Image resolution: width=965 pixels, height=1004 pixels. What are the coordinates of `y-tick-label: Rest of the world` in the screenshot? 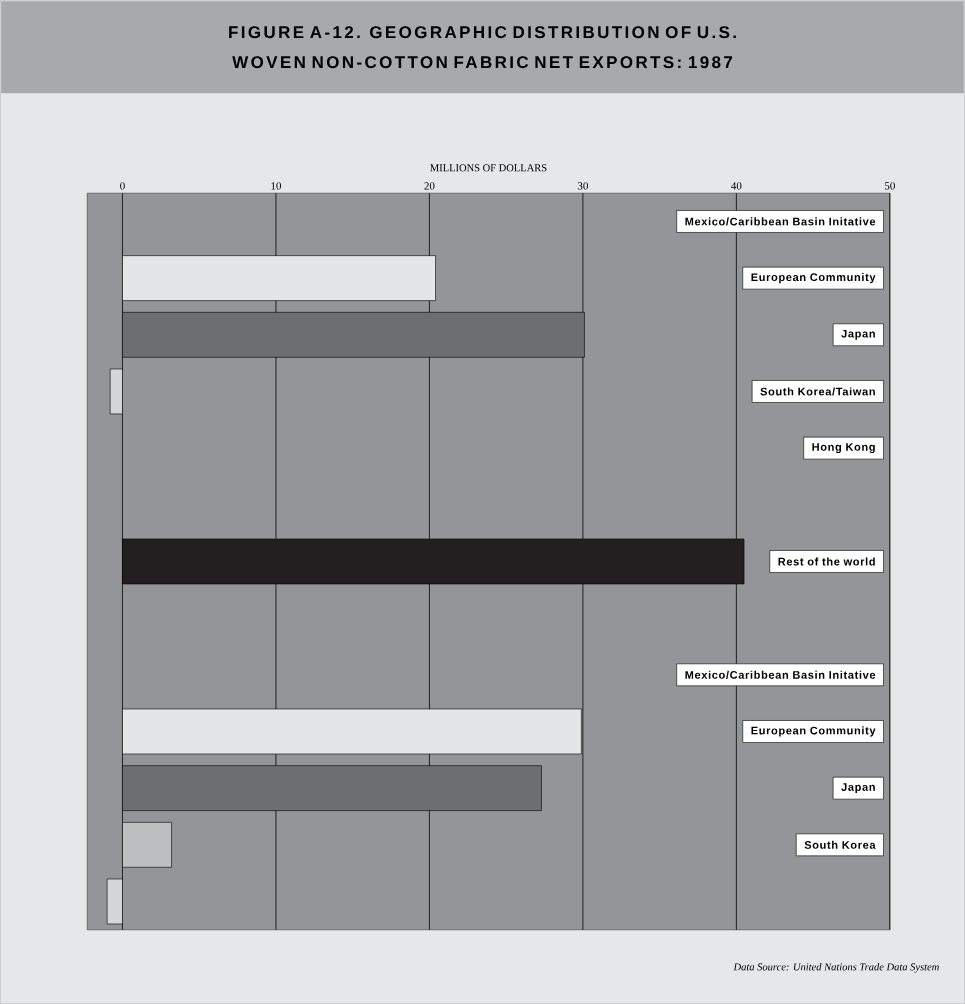 It's located at (826, 561).